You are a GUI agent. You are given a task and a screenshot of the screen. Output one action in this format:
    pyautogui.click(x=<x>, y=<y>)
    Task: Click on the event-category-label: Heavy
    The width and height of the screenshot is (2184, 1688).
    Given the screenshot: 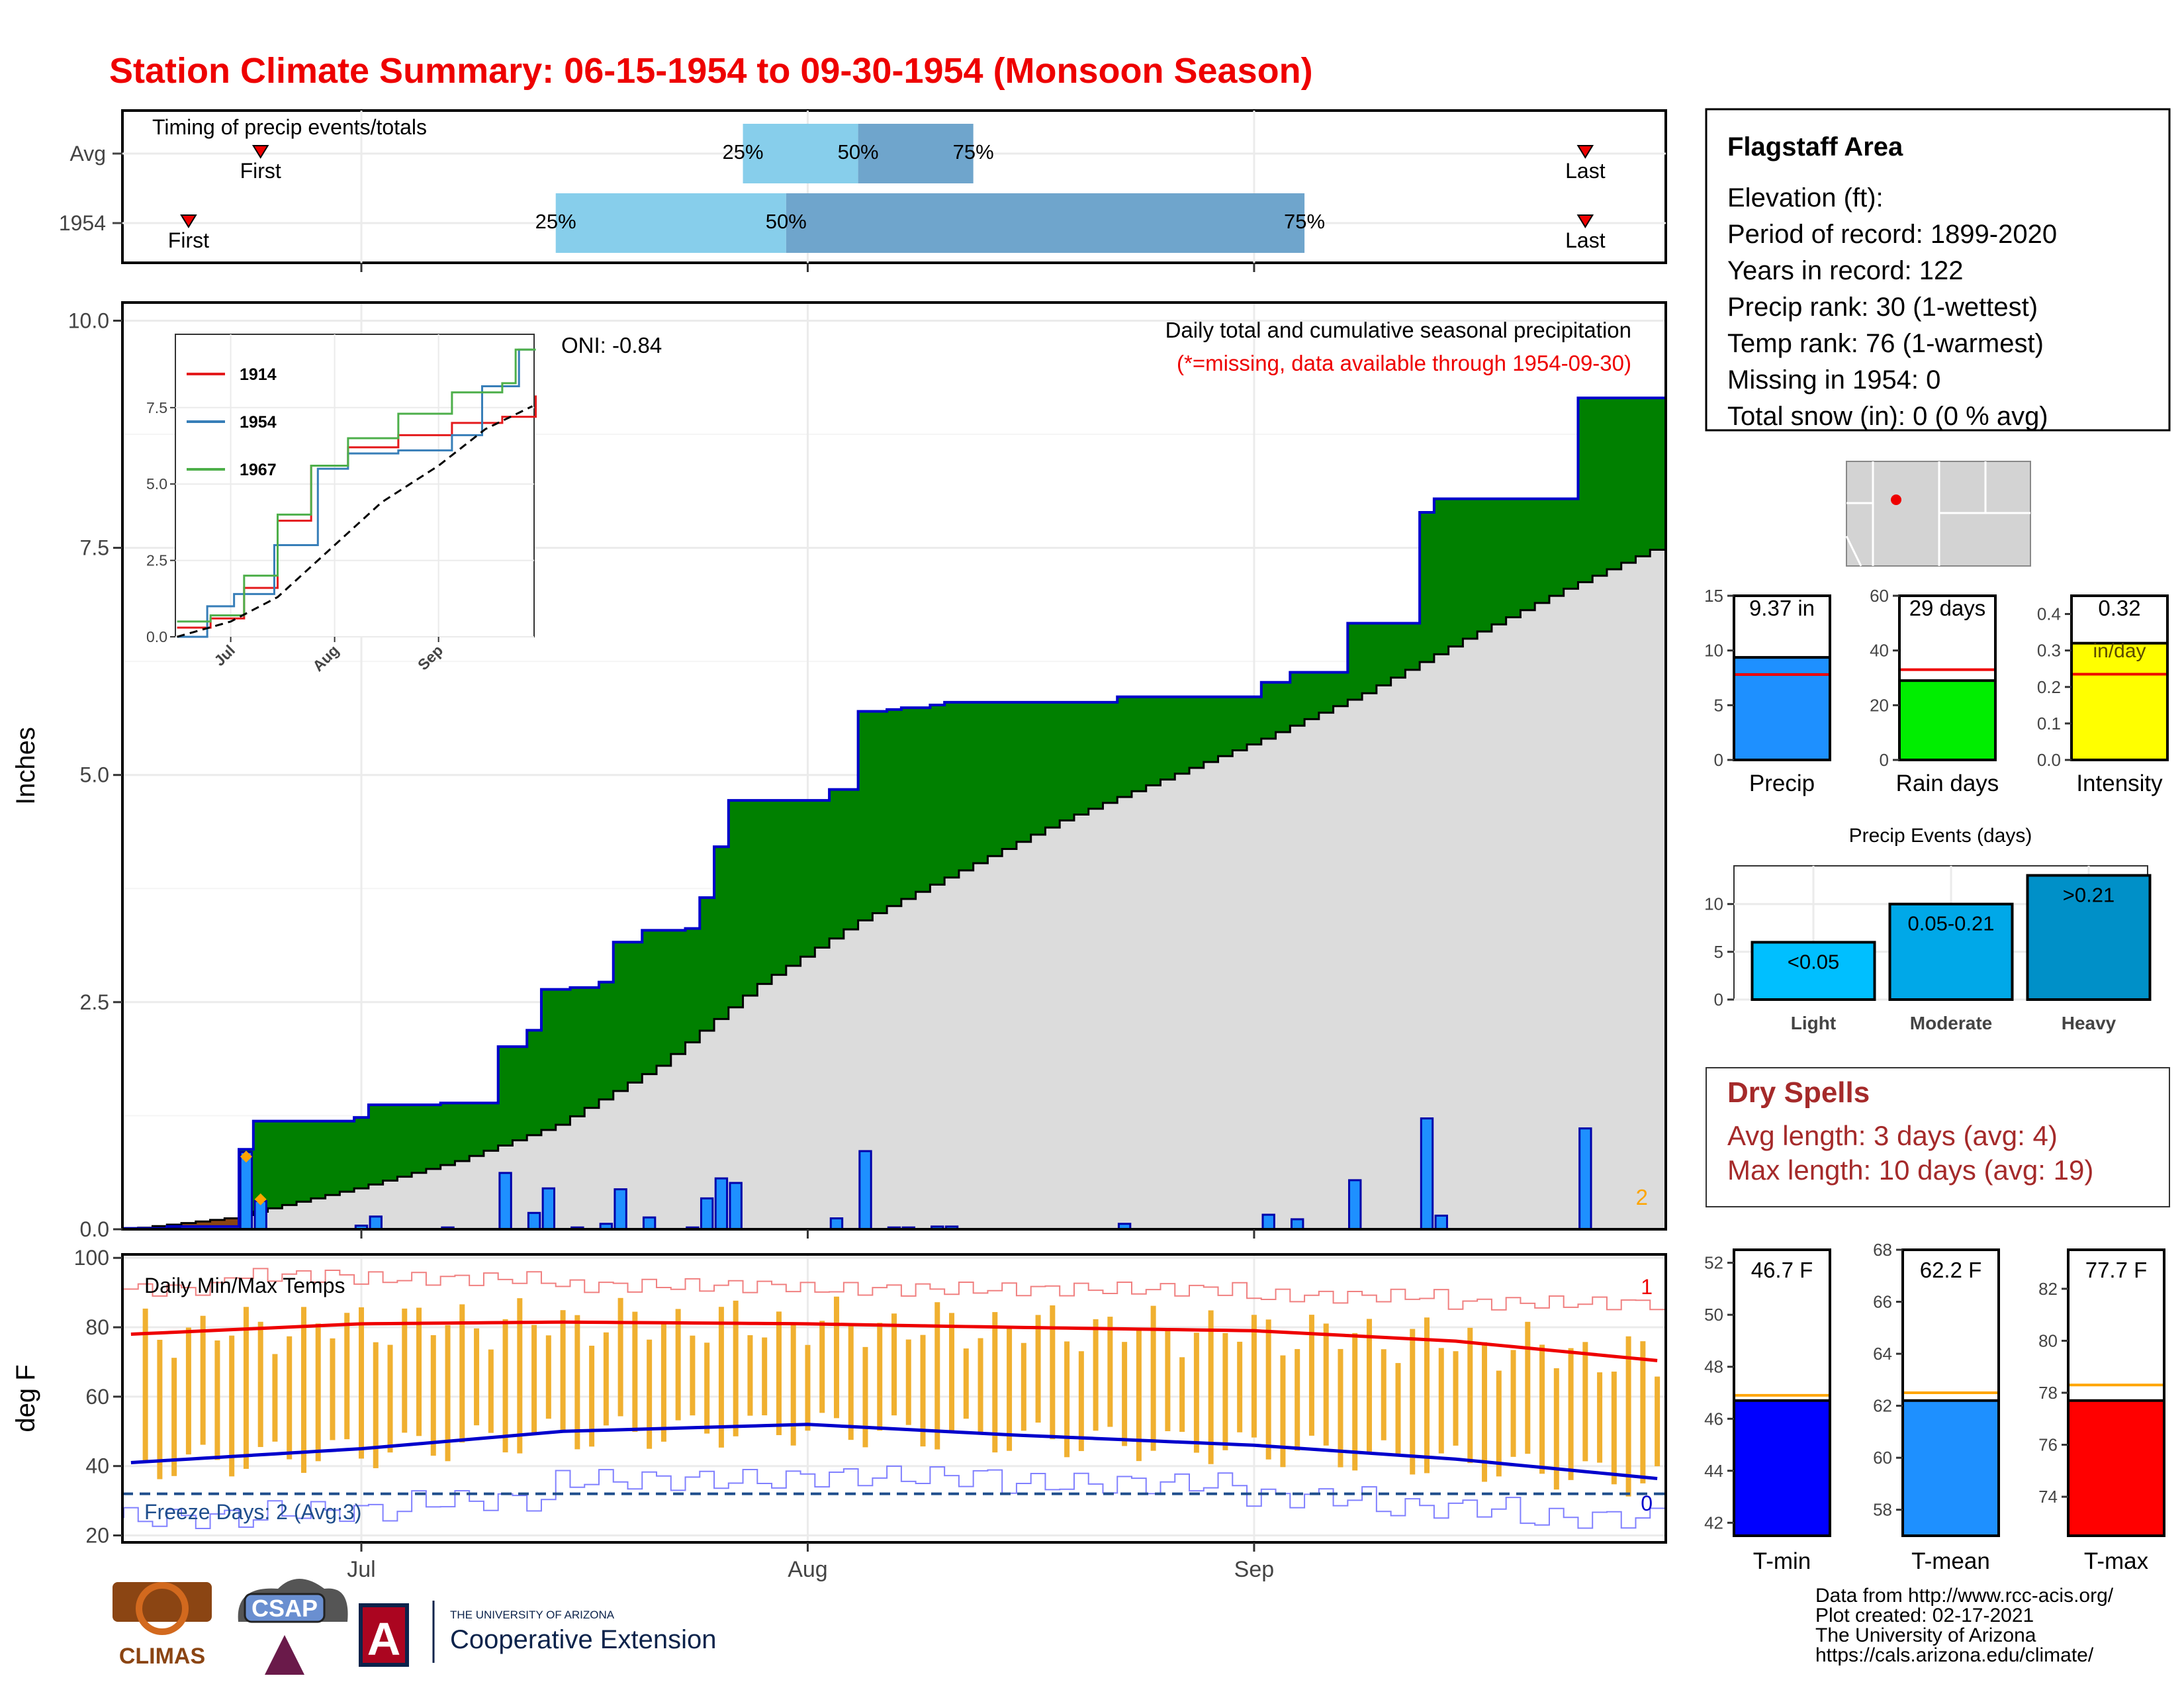 What is the action you would take?
    pyautogui.click(x=2089, y=1023)
    